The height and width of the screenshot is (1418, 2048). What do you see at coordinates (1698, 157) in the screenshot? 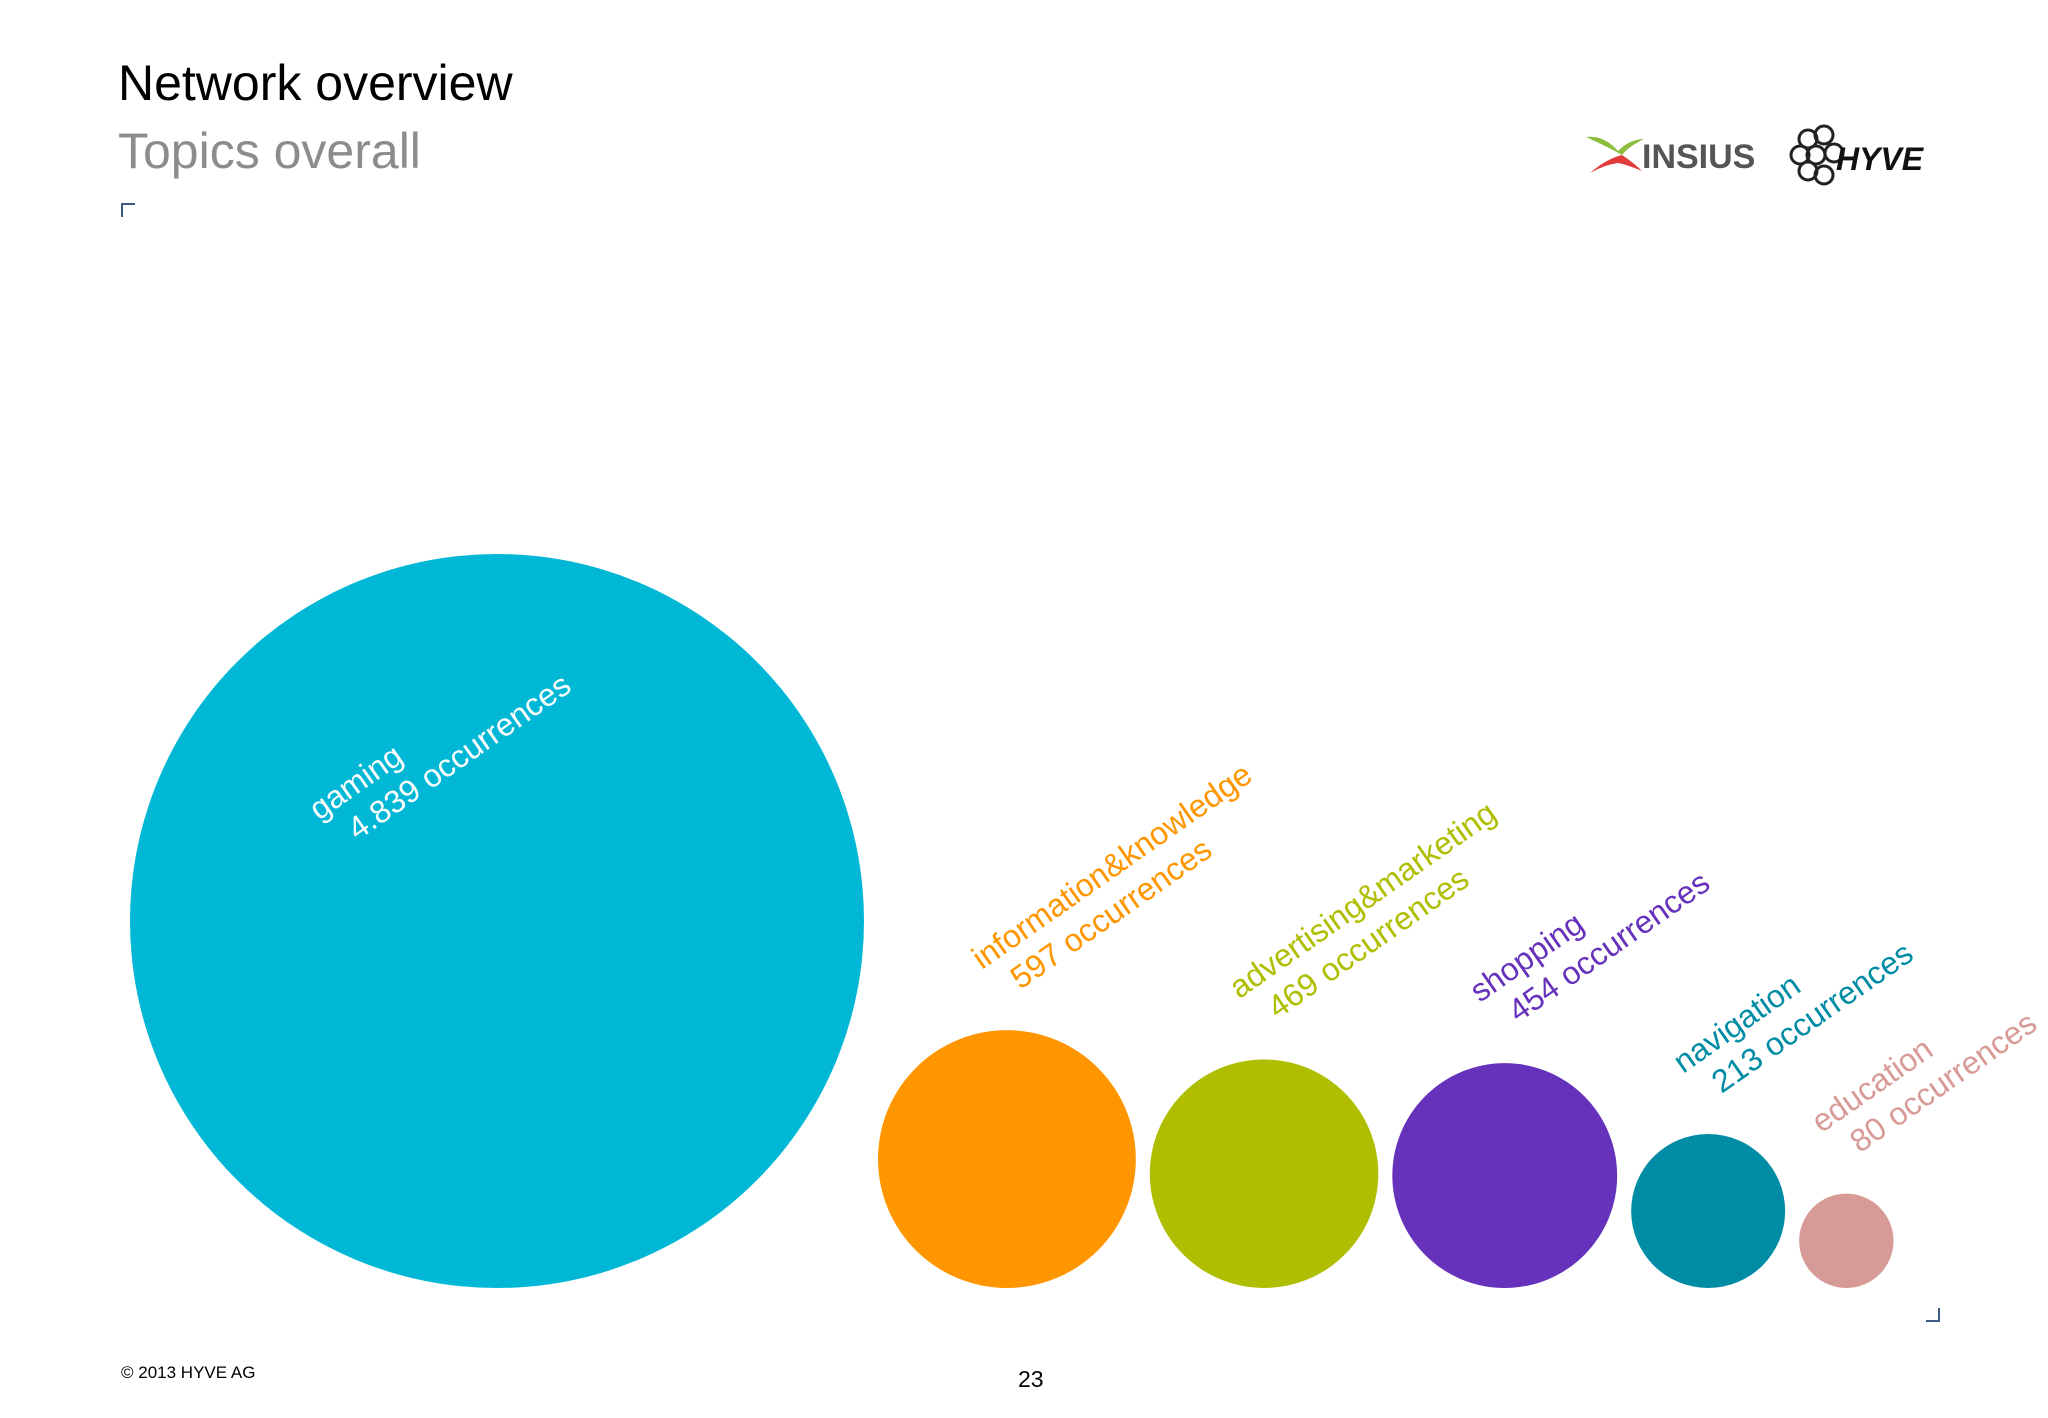
I see `insius-wordmark: INSIUS` at bounding box center [1698, 157].